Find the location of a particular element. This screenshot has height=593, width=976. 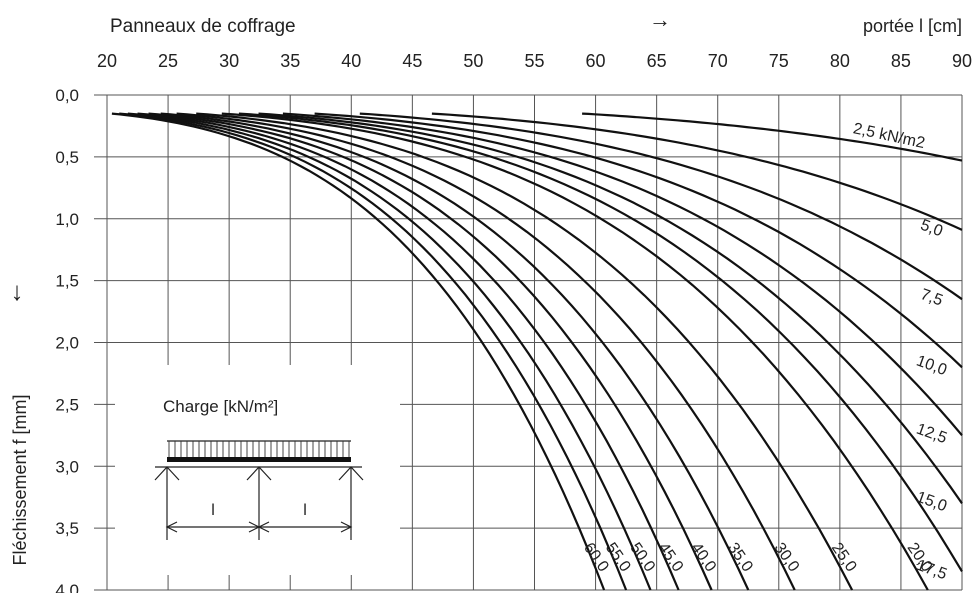

y-tick-labels: 0,0 0,5 1,0 1,5 2,0 2,5 3,0 3,5 4,0 is located at coordinates (67, 339).